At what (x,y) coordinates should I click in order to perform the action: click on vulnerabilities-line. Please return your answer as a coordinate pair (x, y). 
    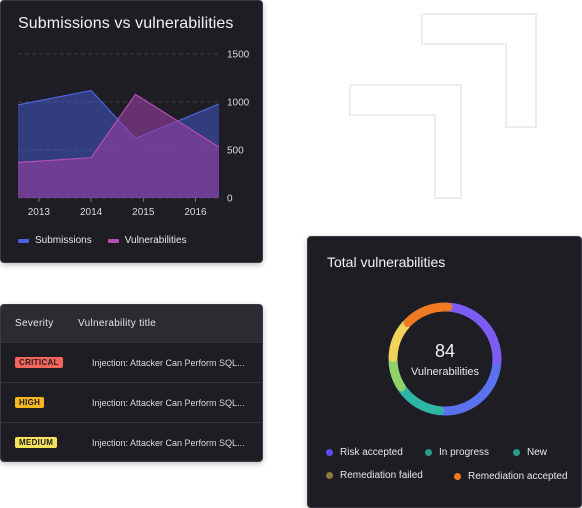
    Looking at the image, I should click on (118, 128).